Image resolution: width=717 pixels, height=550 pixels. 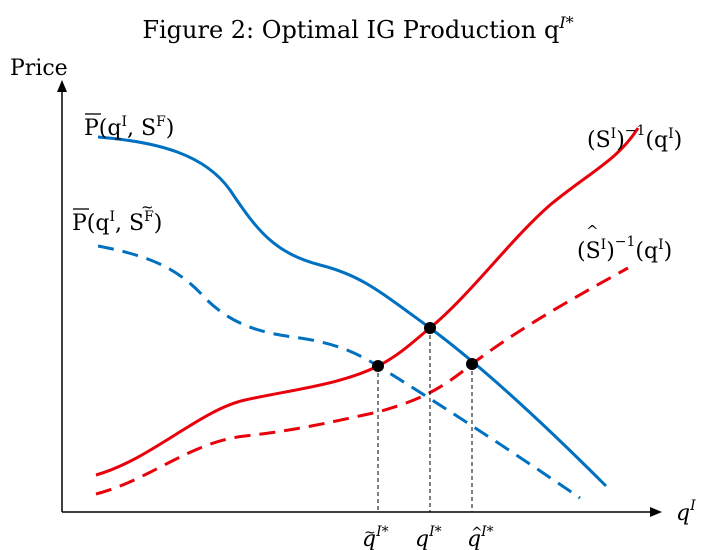 I want to click on equilibrium-point-hat, so click(x=472, y=364).